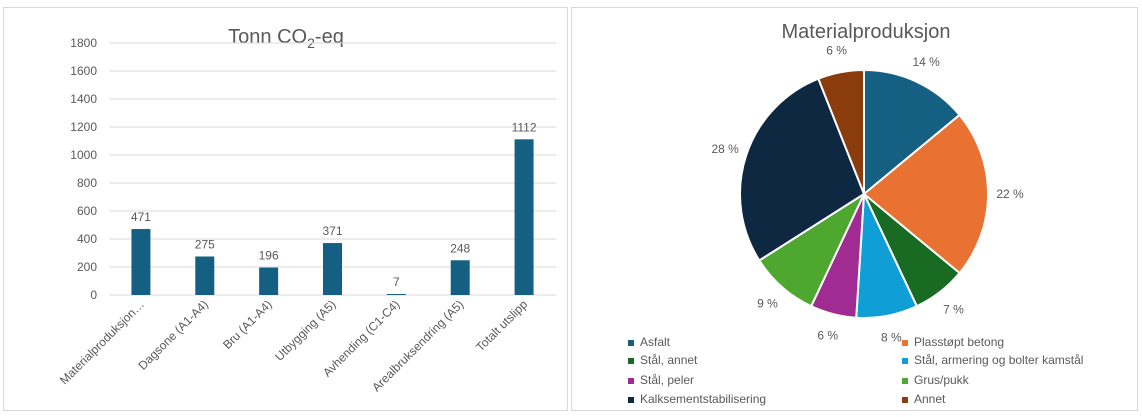  I want to click on legend-entry: Stål, annet, so click(669, 360).